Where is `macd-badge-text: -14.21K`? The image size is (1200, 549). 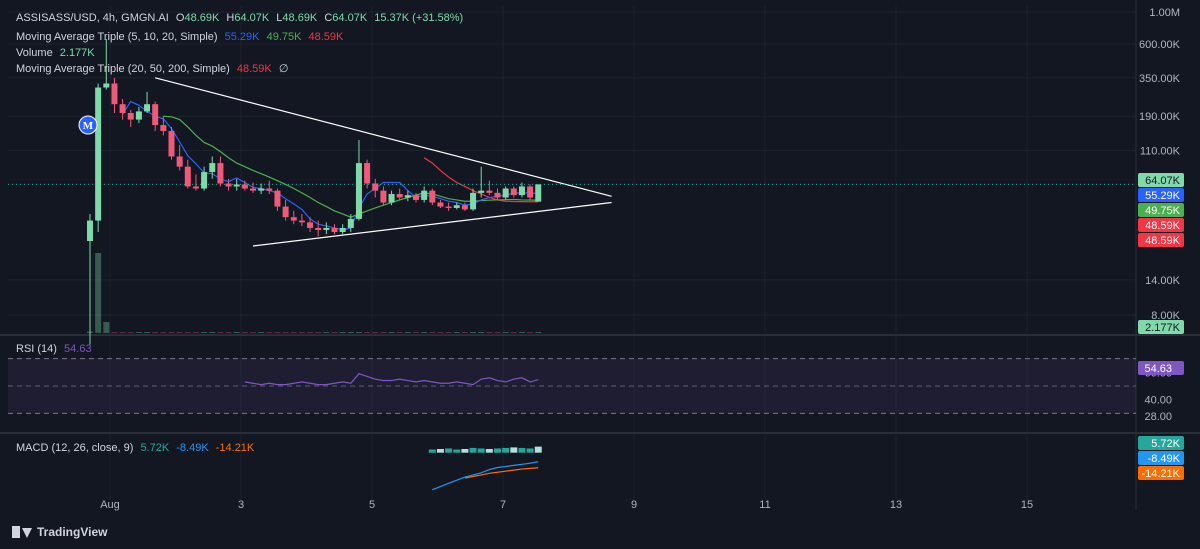 macd-badge-text: -14.21K is located at coordinates (1160, 474).